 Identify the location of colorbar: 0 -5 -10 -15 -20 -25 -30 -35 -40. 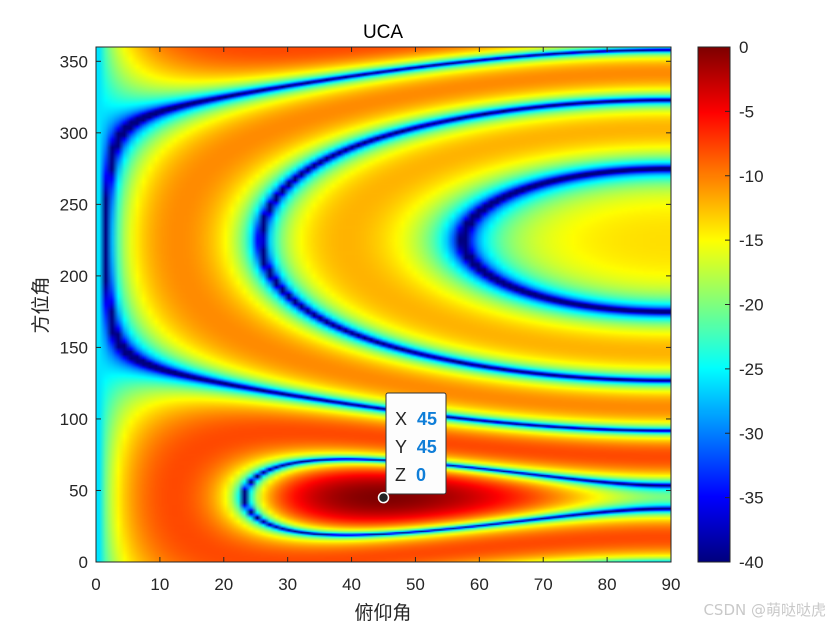
(730, 305).